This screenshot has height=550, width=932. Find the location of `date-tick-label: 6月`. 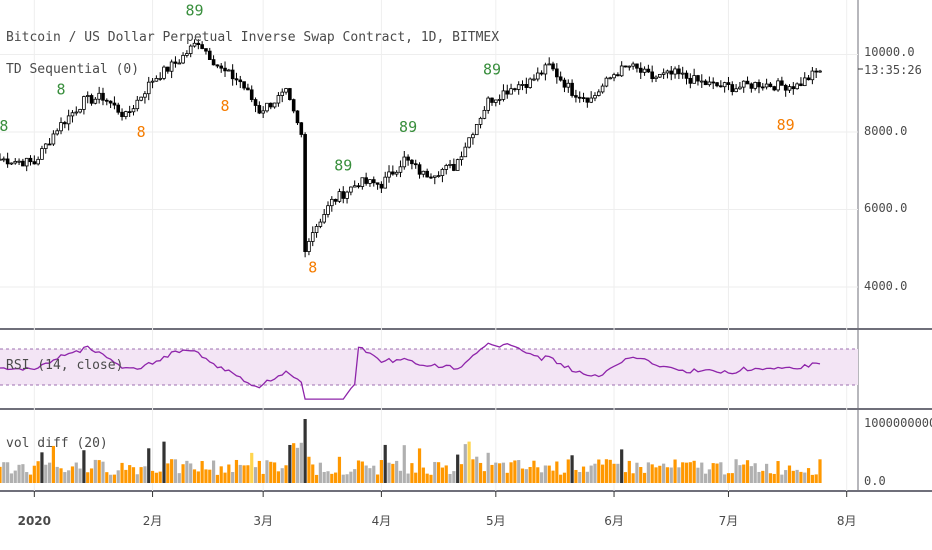

date-tick-label: 6月 is located at coordinates (614, 521).